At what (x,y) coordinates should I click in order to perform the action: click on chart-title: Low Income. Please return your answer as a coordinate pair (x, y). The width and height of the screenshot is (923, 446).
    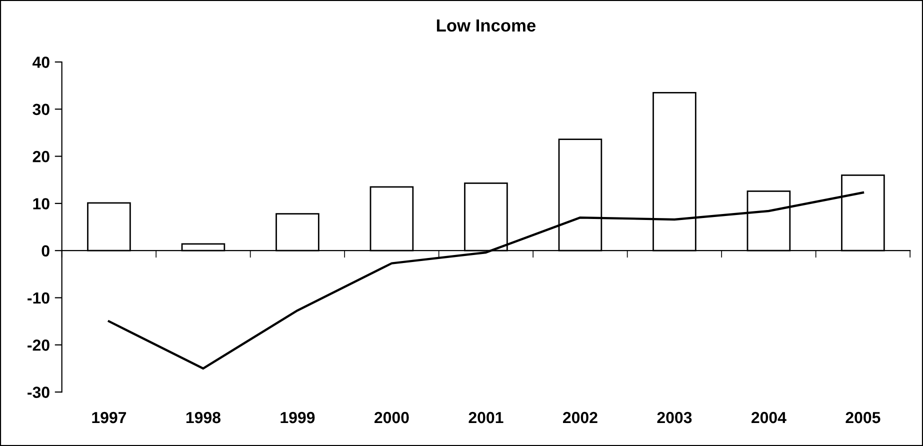
    Looking at the image, I should click on (486, 25).